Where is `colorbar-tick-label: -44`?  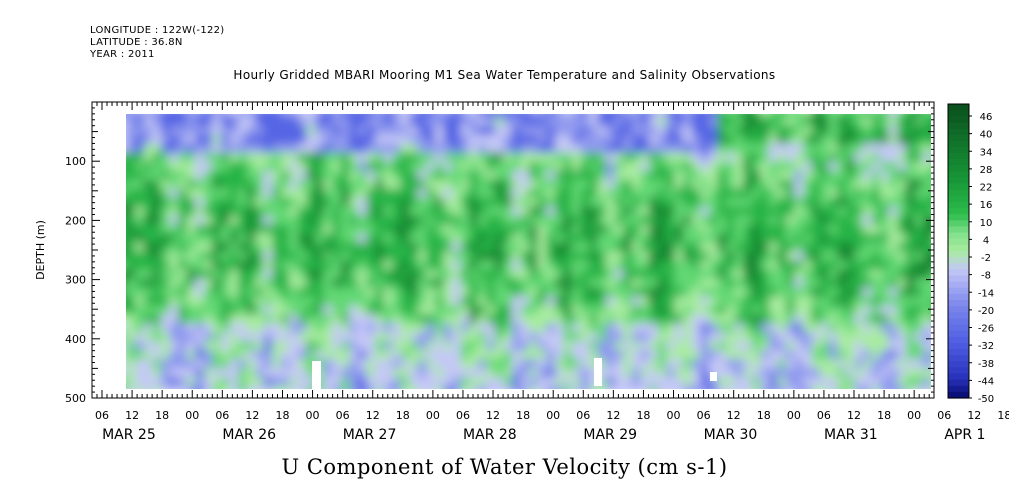
colorbar-tick-label: -44 is located at coordinates (986, 381).